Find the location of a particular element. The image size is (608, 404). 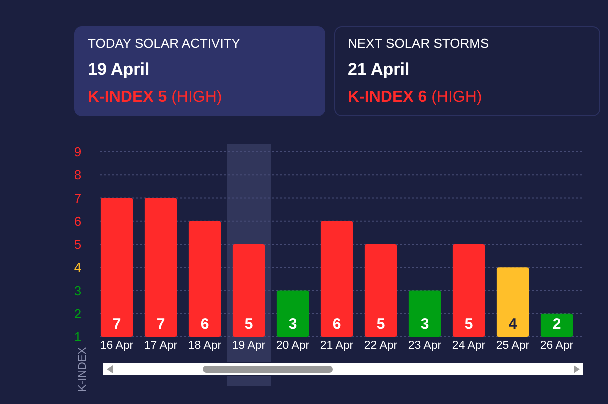

text: K-INDEX 6 is located at coordinates (388, 97).